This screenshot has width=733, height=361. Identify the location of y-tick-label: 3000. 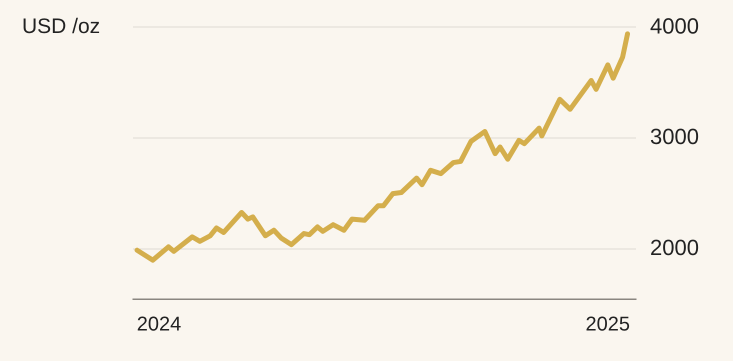
(675, 137).